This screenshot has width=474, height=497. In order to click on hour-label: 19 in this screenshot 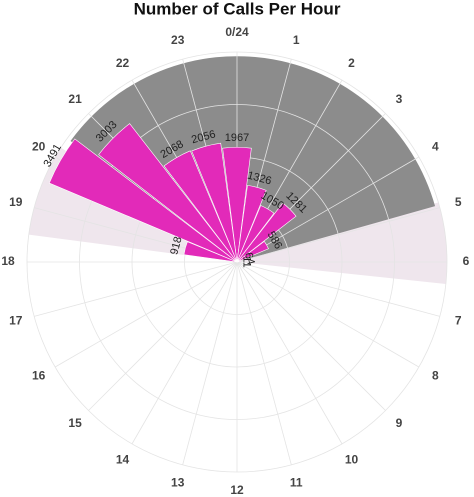, I will do `click(16, 202)`.